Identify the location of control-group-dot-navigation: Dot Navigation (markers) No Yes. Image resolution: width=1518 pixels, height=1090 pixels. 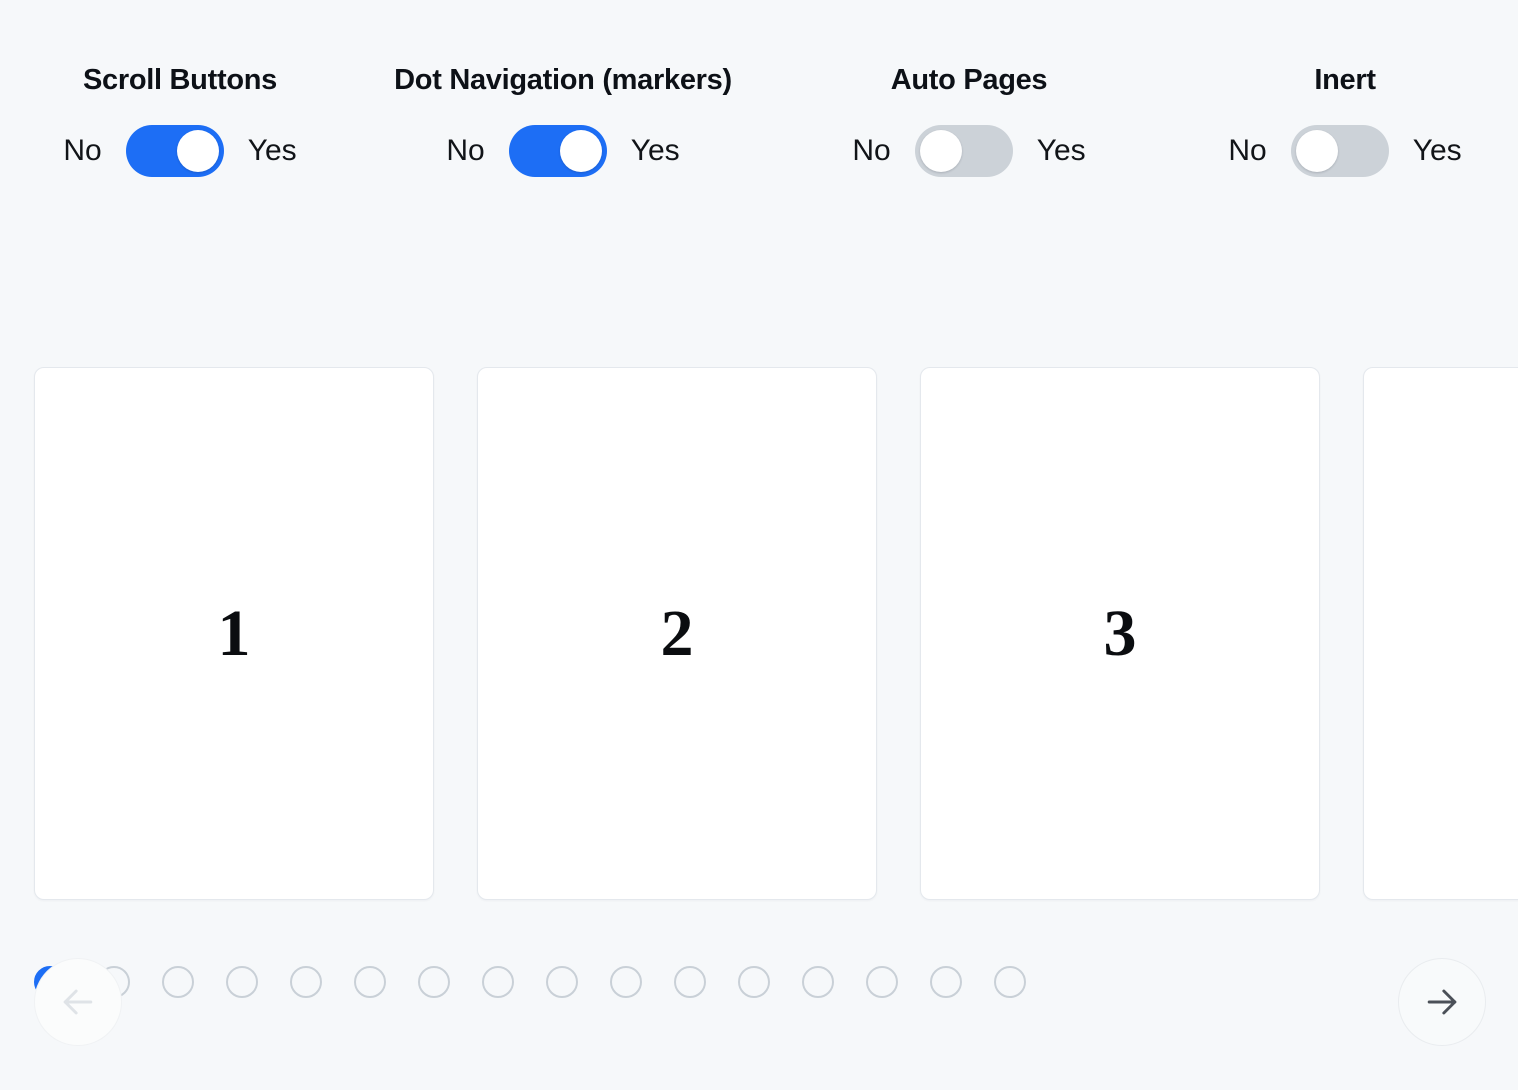
(563, 88).